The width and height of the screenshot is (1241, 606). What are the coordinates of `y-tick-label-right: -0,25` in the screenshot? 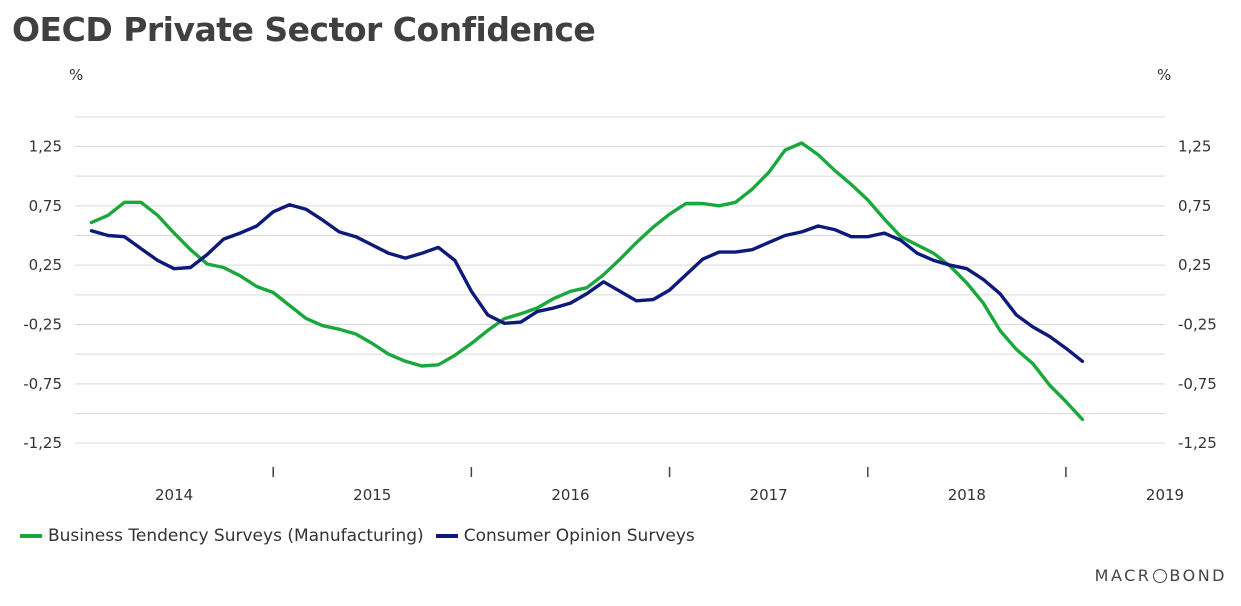 It's located at (1197, 324).